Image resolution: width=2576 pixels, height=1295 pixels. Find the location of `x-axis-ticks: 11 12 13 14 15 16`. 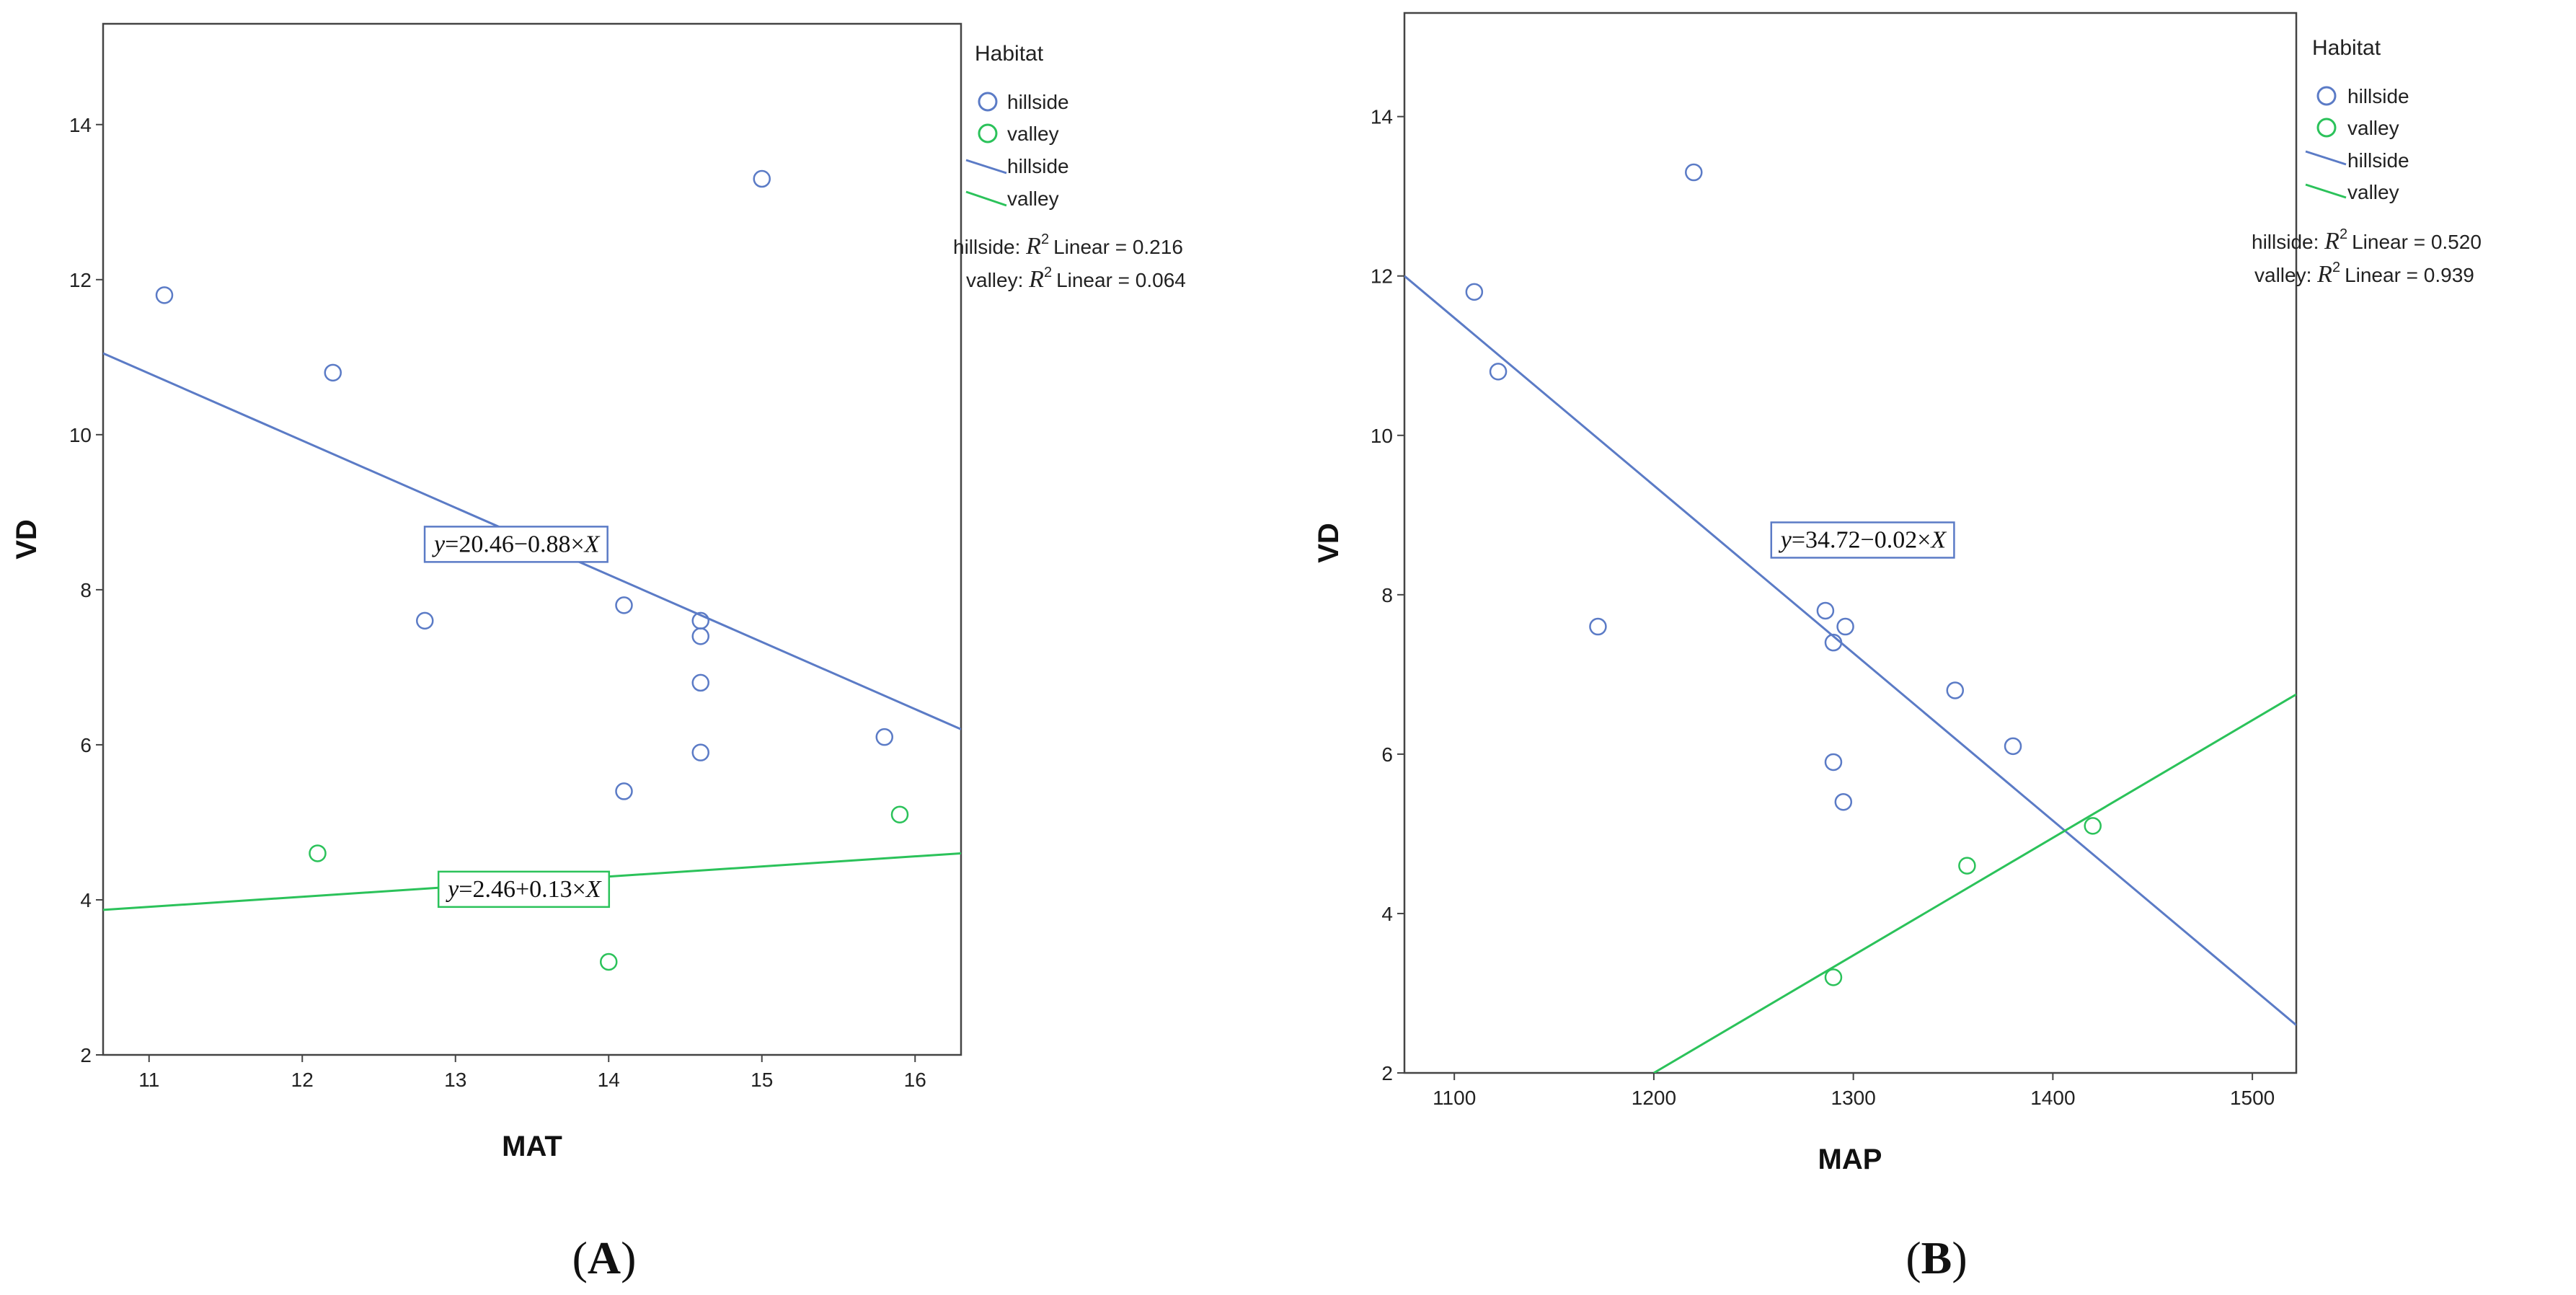

x-axis-ticks: 11 12 13 14 15 16 is located at coordinates (532, 1073).